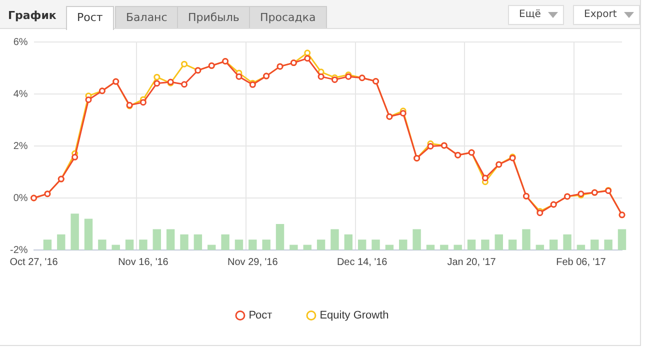 The height and width of the screenshot is (351, 648). What do you see at coordinates (213, 17) in the screenshot?
I see `text: Прибыль` at bounding box center [213, 17].